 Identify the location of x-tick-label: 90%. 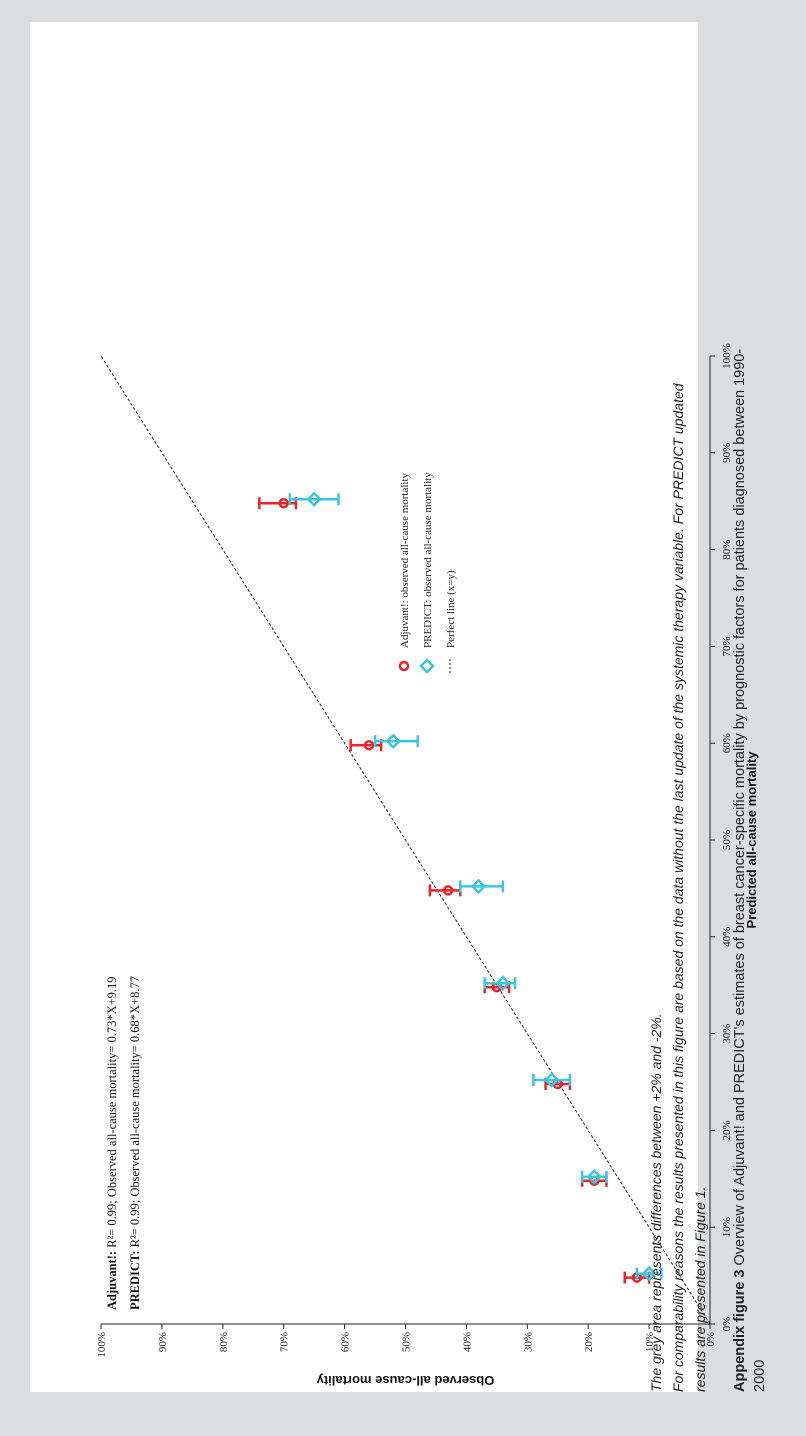
(727, 453).